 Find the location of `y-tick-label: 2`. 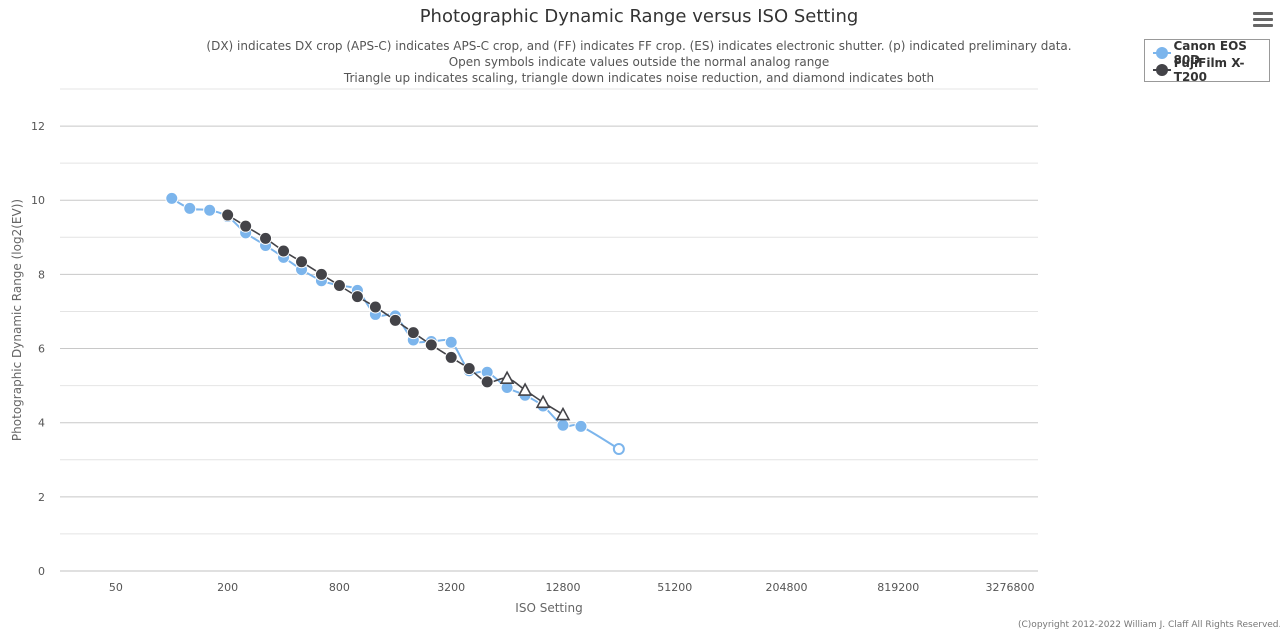

y-tick-label: 2 is located at coordinates (41, 497).